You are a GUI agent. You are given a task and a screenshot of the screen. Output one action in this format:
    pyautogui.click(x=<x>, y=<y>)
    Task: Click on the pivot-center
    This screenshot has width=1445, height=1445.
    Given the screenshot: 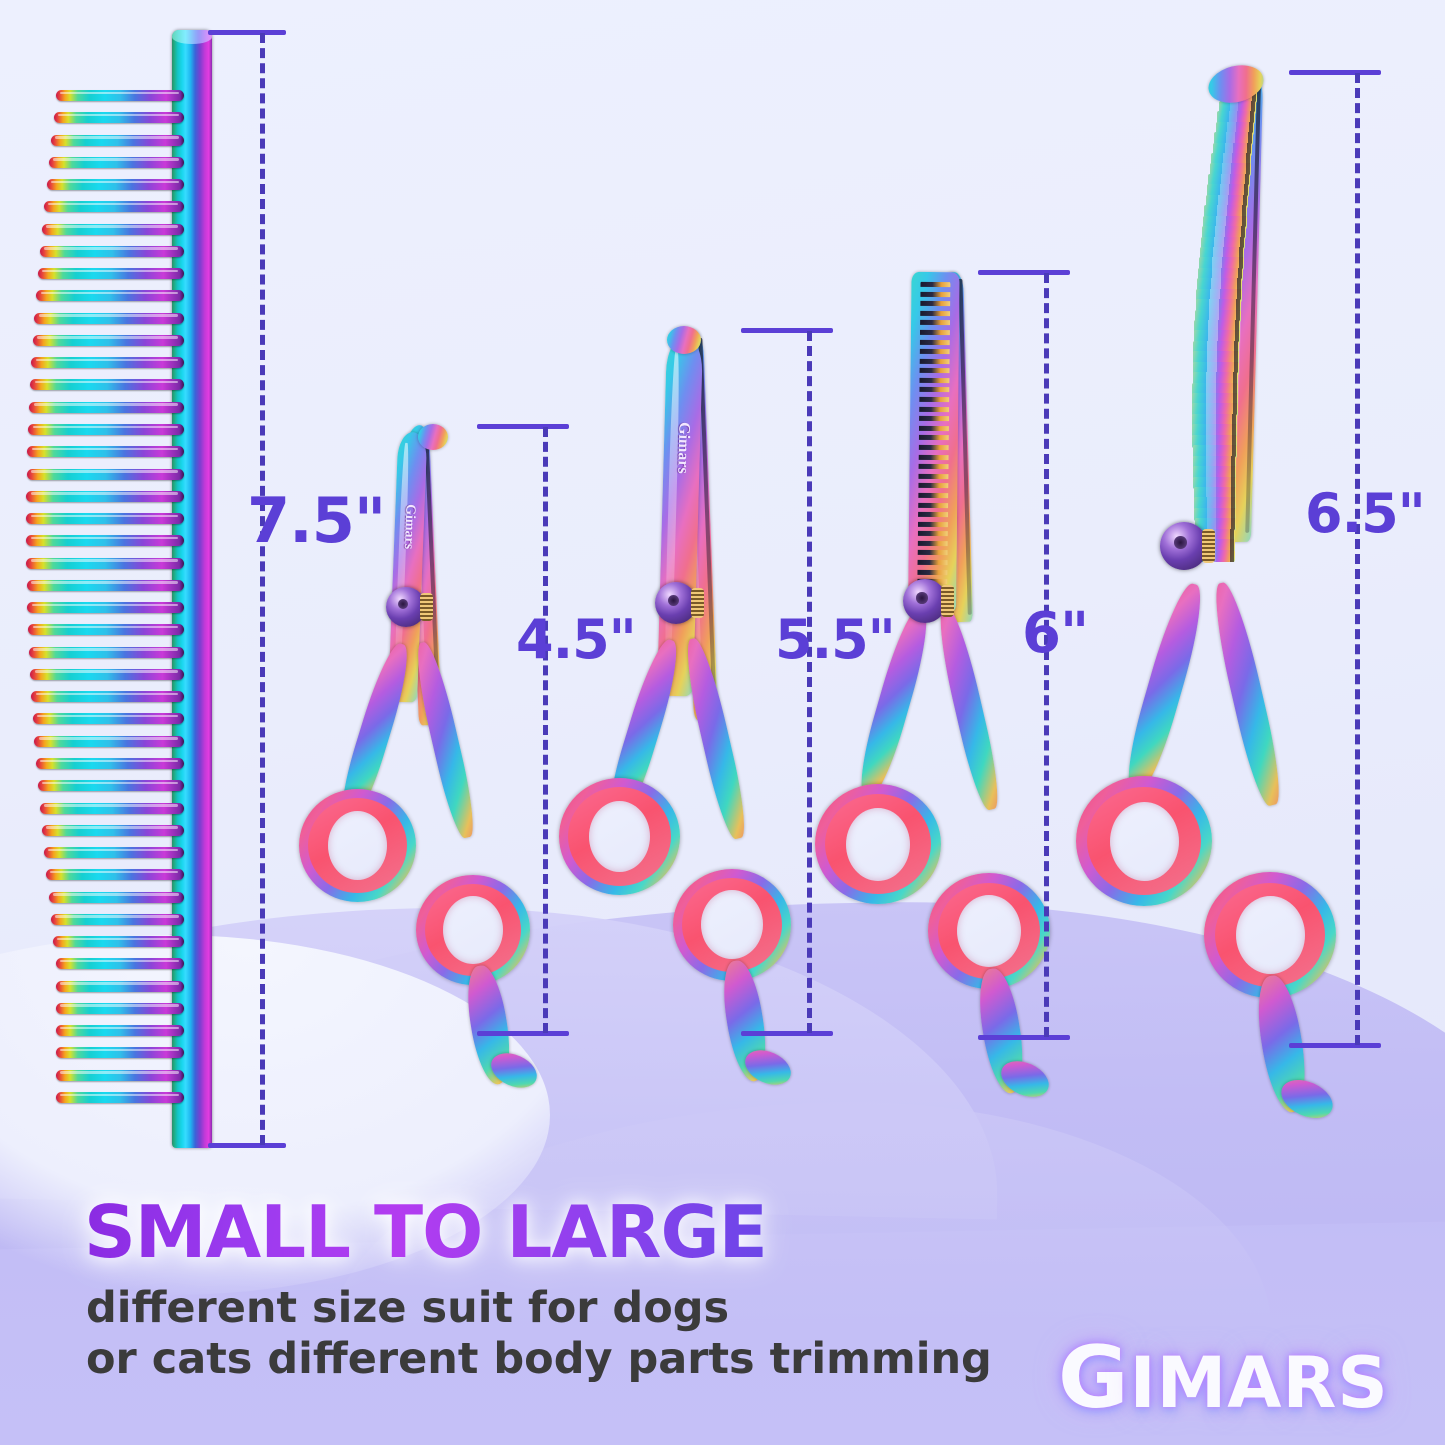 What is the action you would take?
    pyautogui.click(x=1180, y=542)
    